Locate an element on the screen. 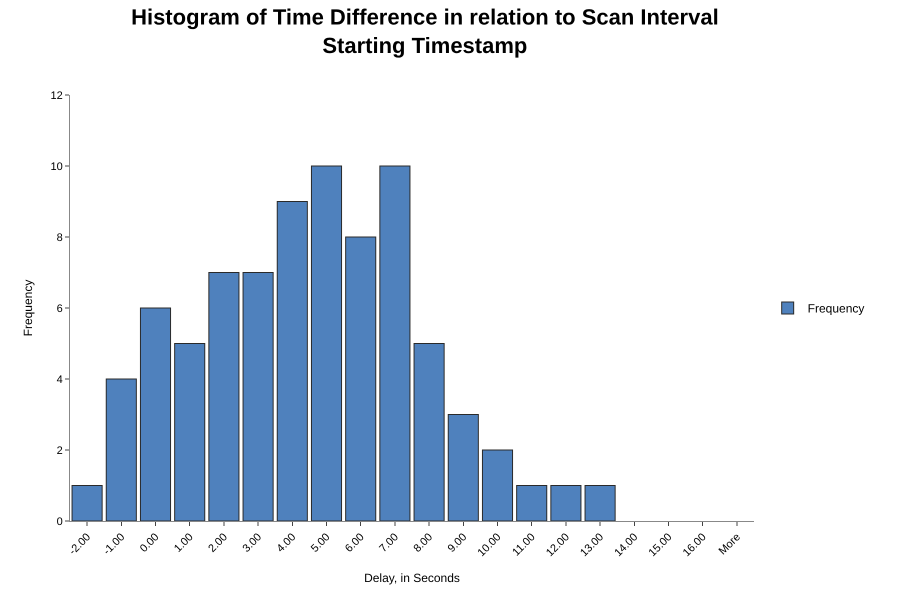 Image resolution: width=904 pixels, height=611 pixels. y-tick-label: 0 is located at coordinates (59, 522).